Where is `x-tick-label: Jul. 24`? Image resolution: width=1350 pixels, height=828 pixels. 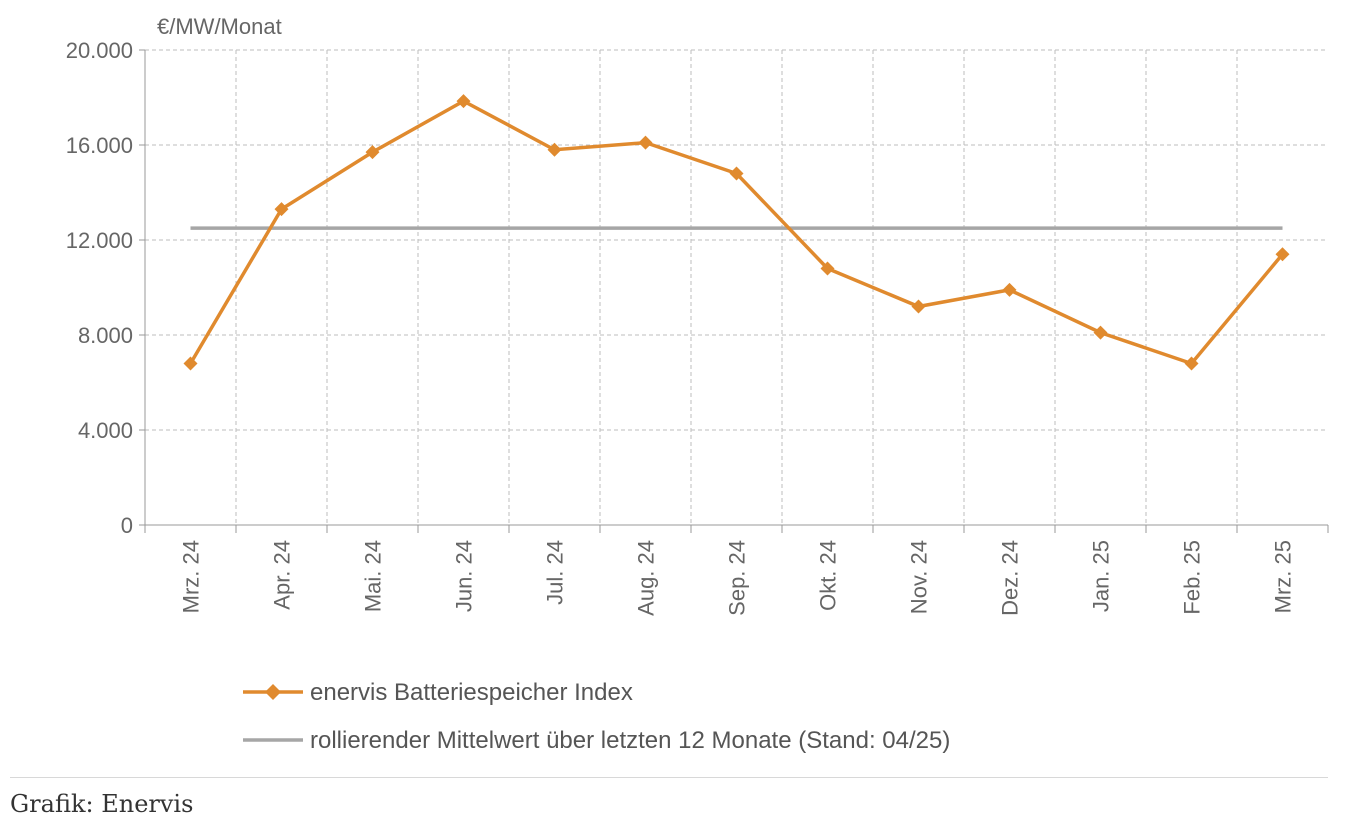
x-tick-label: Jul. 24 is located at coordinates (555, 572).